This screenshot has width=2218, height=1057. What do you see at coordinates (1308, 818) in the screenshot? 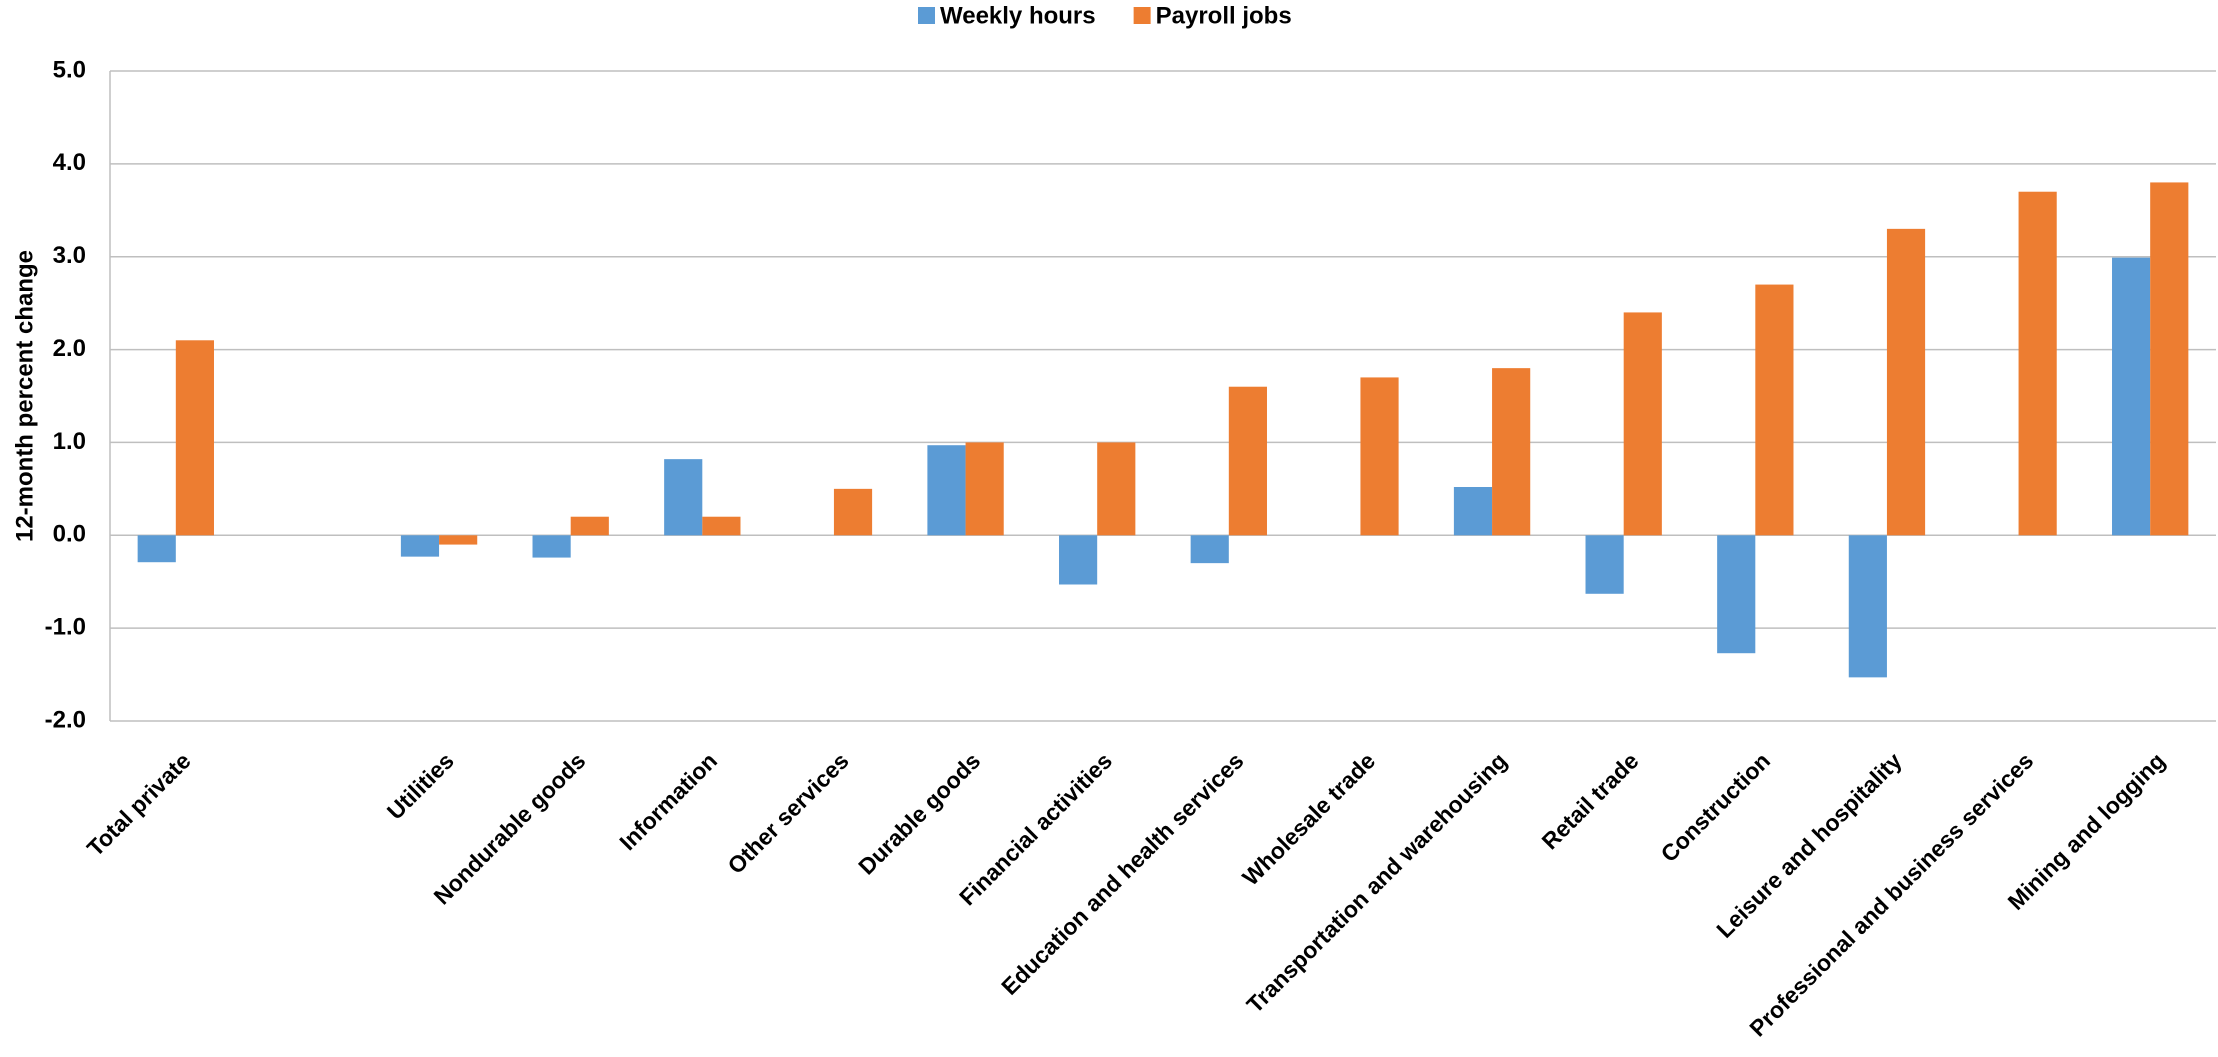
I see `x-tick-label: Wholesale trade` at bounding box center [1308, 818].